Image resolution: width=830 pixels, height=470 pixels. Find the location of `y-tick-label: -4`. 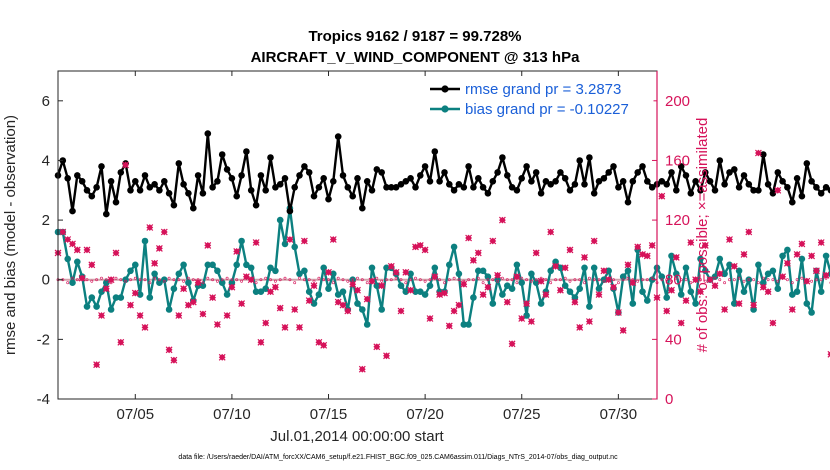

y-tick-label: -4 is located at coordinates (43, 399).